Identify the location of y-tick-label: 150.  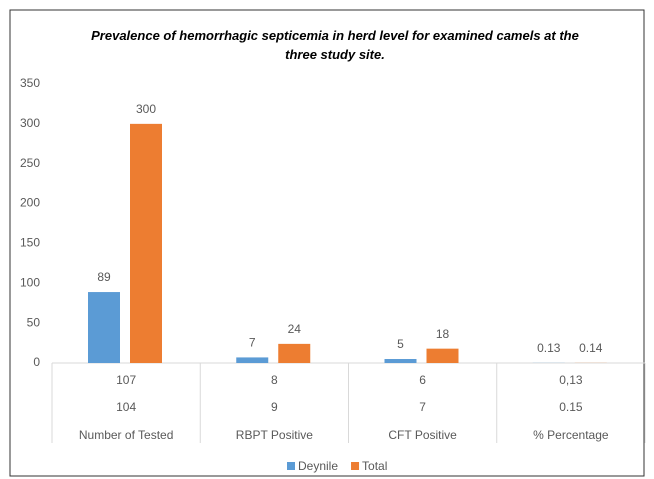
(30, 243).